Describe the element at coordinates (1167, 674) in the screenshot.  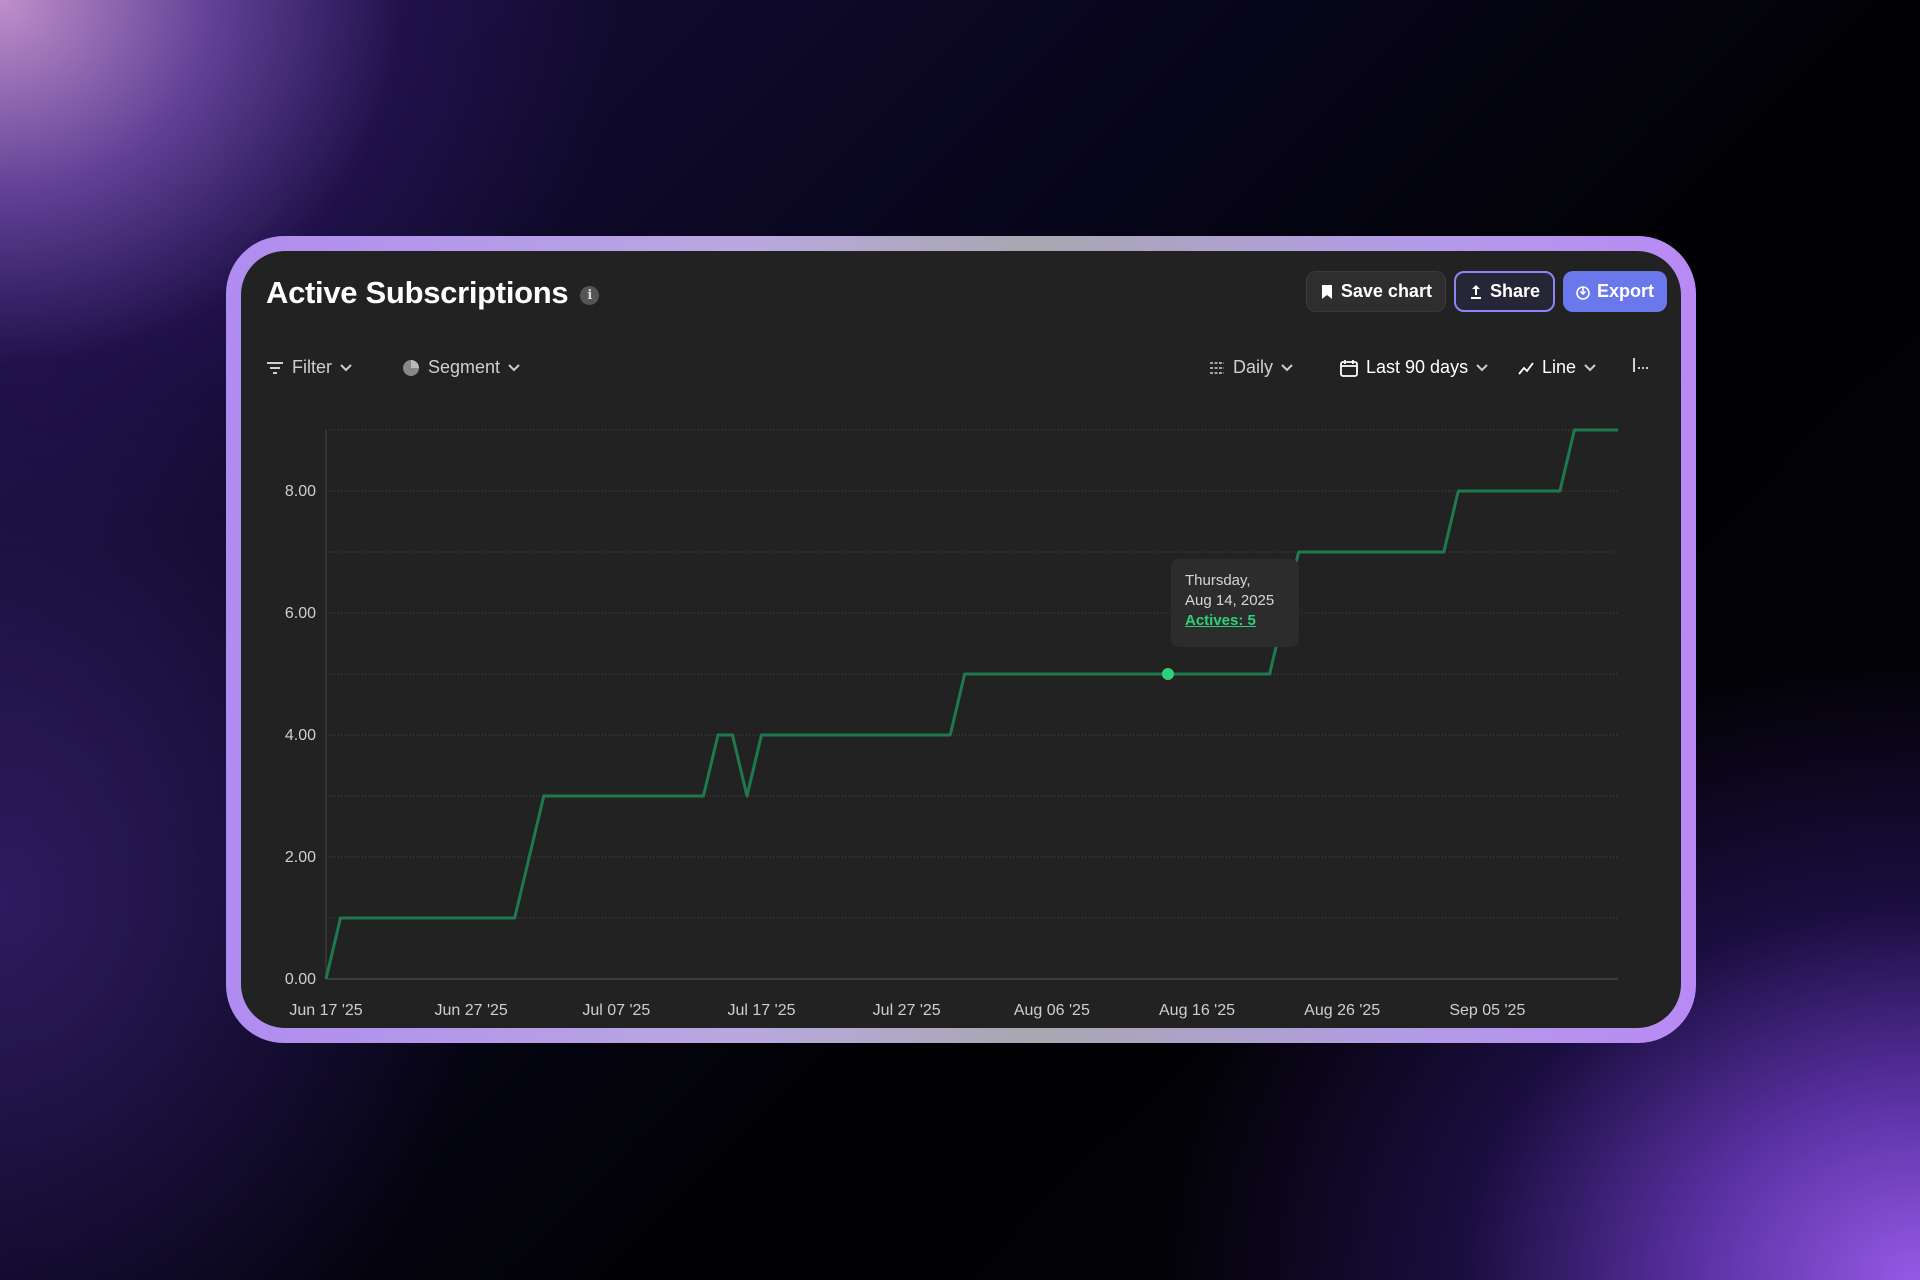
I see `highlight-point` at that location.